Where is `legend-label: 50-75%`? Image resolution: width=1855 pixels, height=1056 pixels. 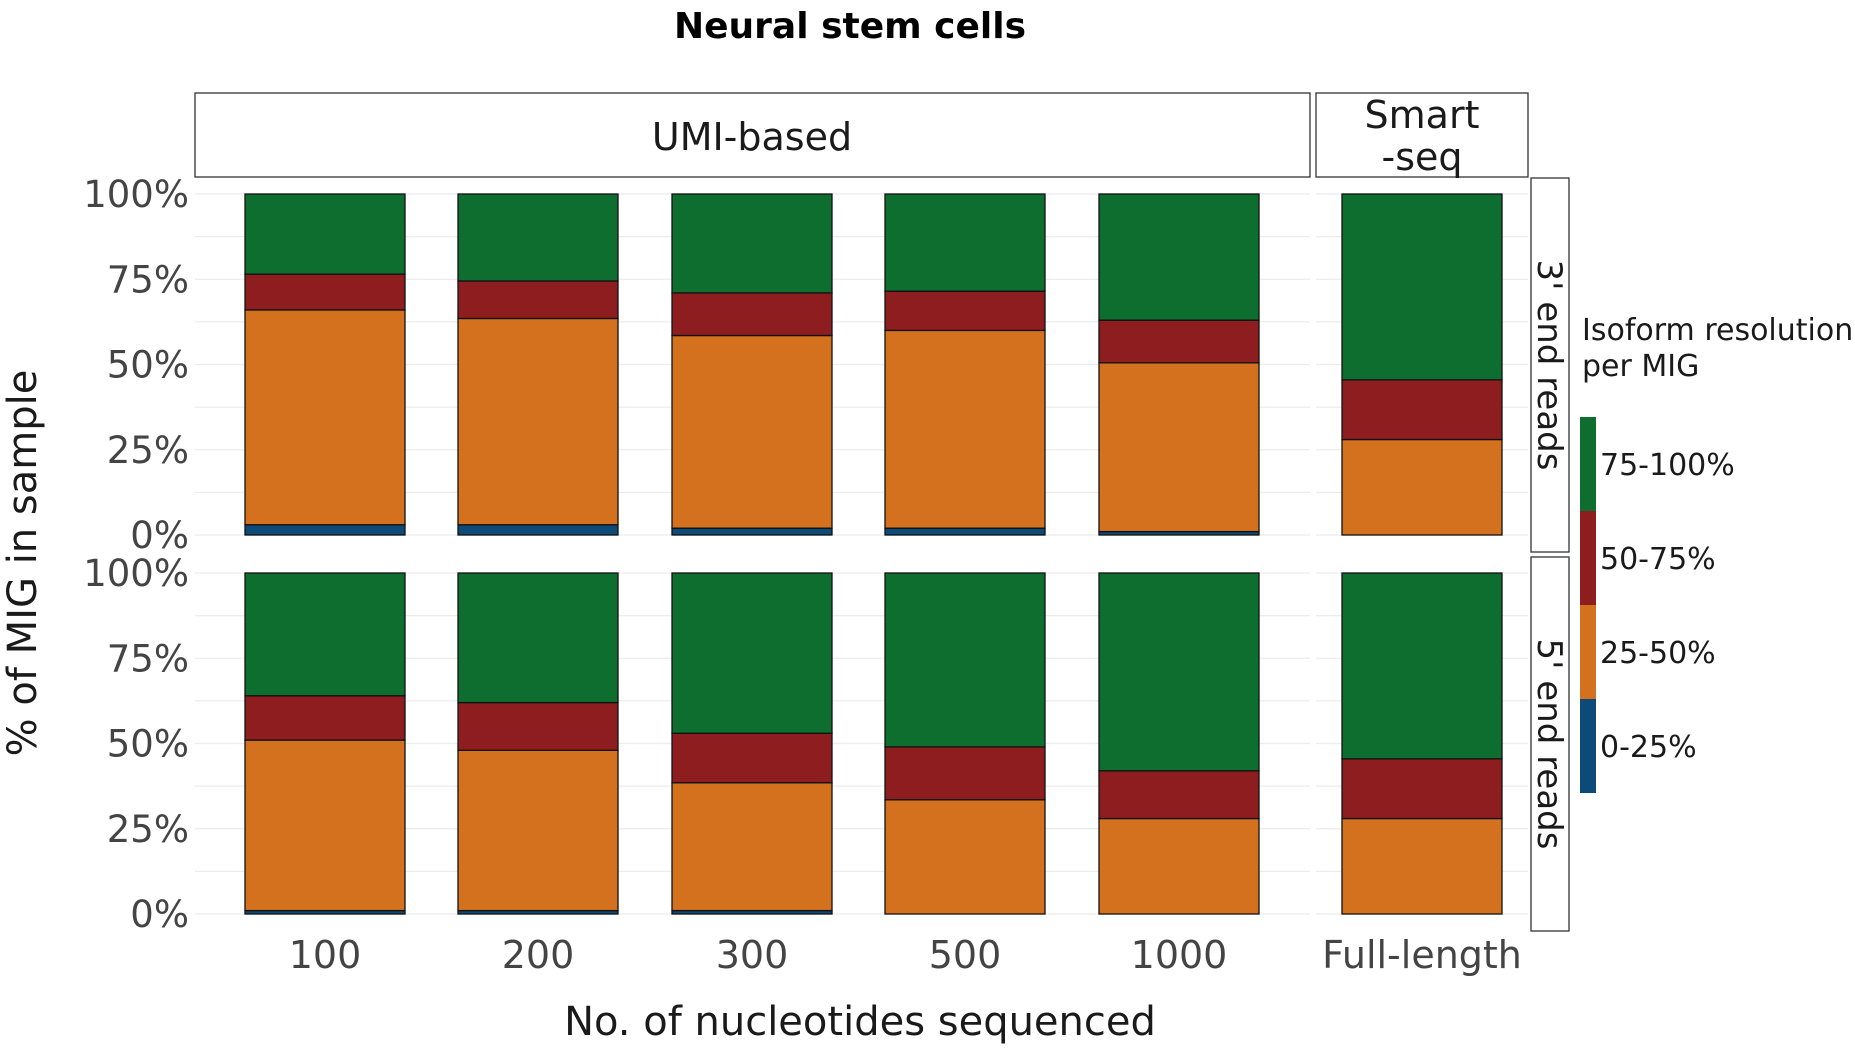 legend-label: 50-75% is located at coordinates (1658, 559).